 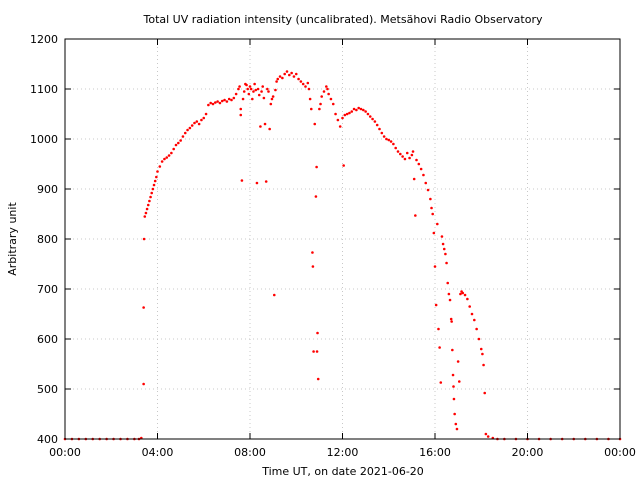 I want to click on x-axis-label: Time UT, on date 2021-06-20, so click(x=342, y=471).